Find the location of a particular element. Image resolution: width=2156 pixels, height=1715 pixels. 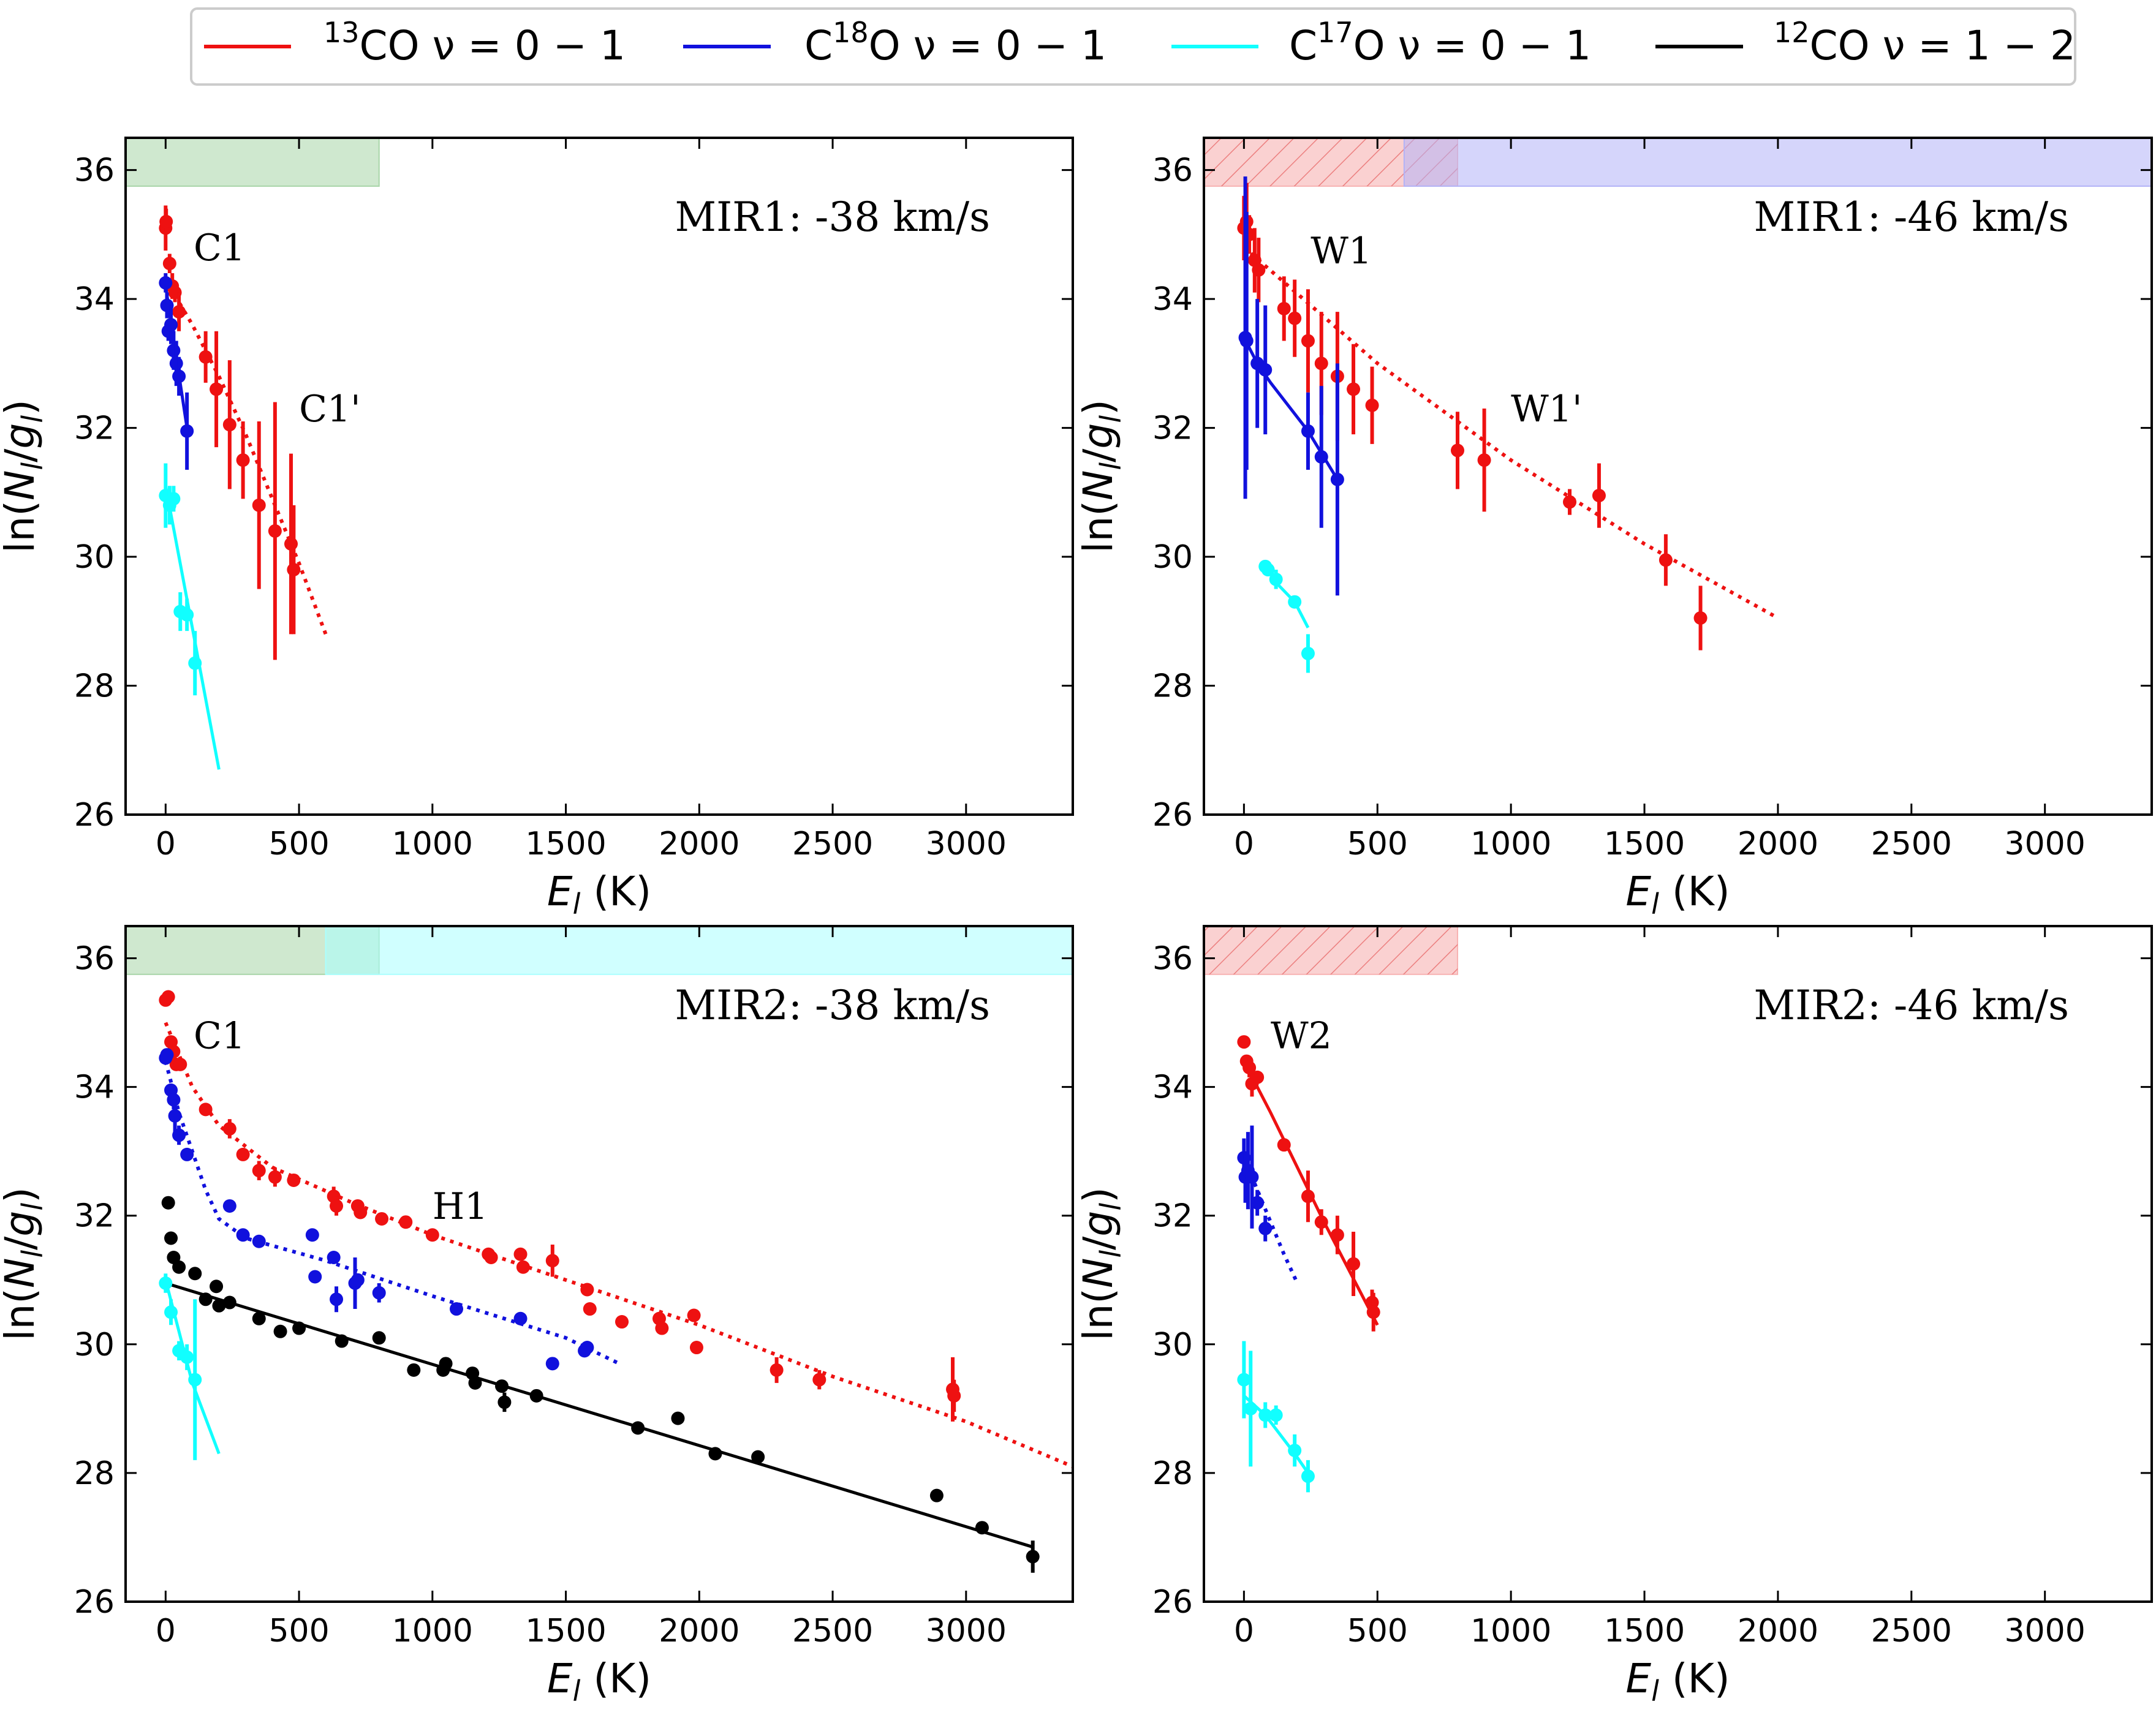

legend-iso-c17o: O is located at coordinates (1369, 46).